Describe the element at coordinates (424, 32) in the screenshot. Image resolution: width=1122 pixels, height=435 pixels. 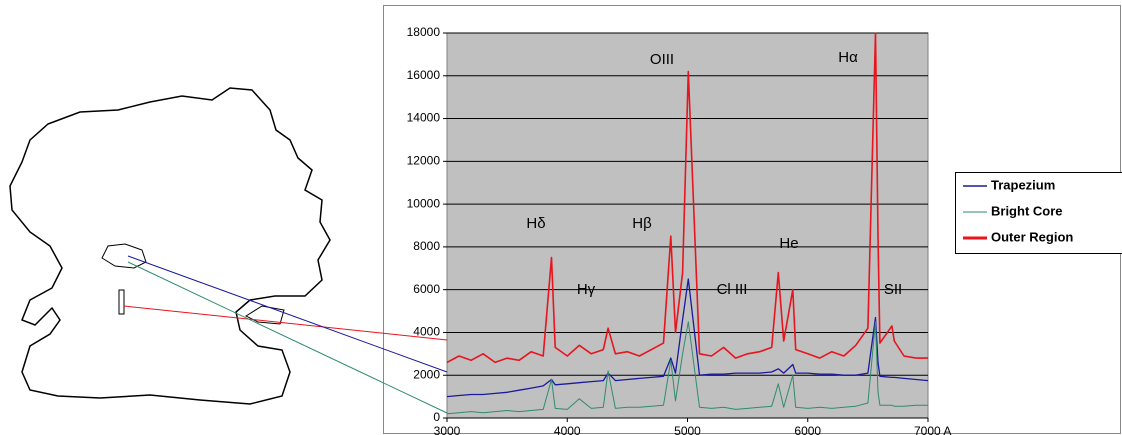
I see `y-tick-label: 18000` at that location.